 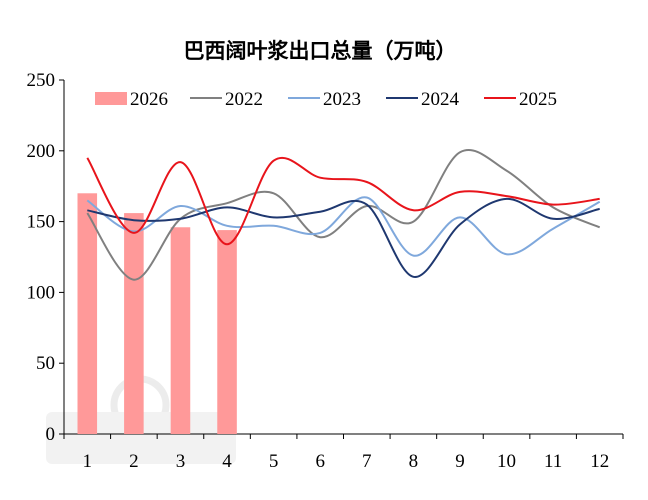 What do you see at coordinates (440, 99) in the screenshot?
I see `legend-label: 2024` at bounding box center [440, 99].